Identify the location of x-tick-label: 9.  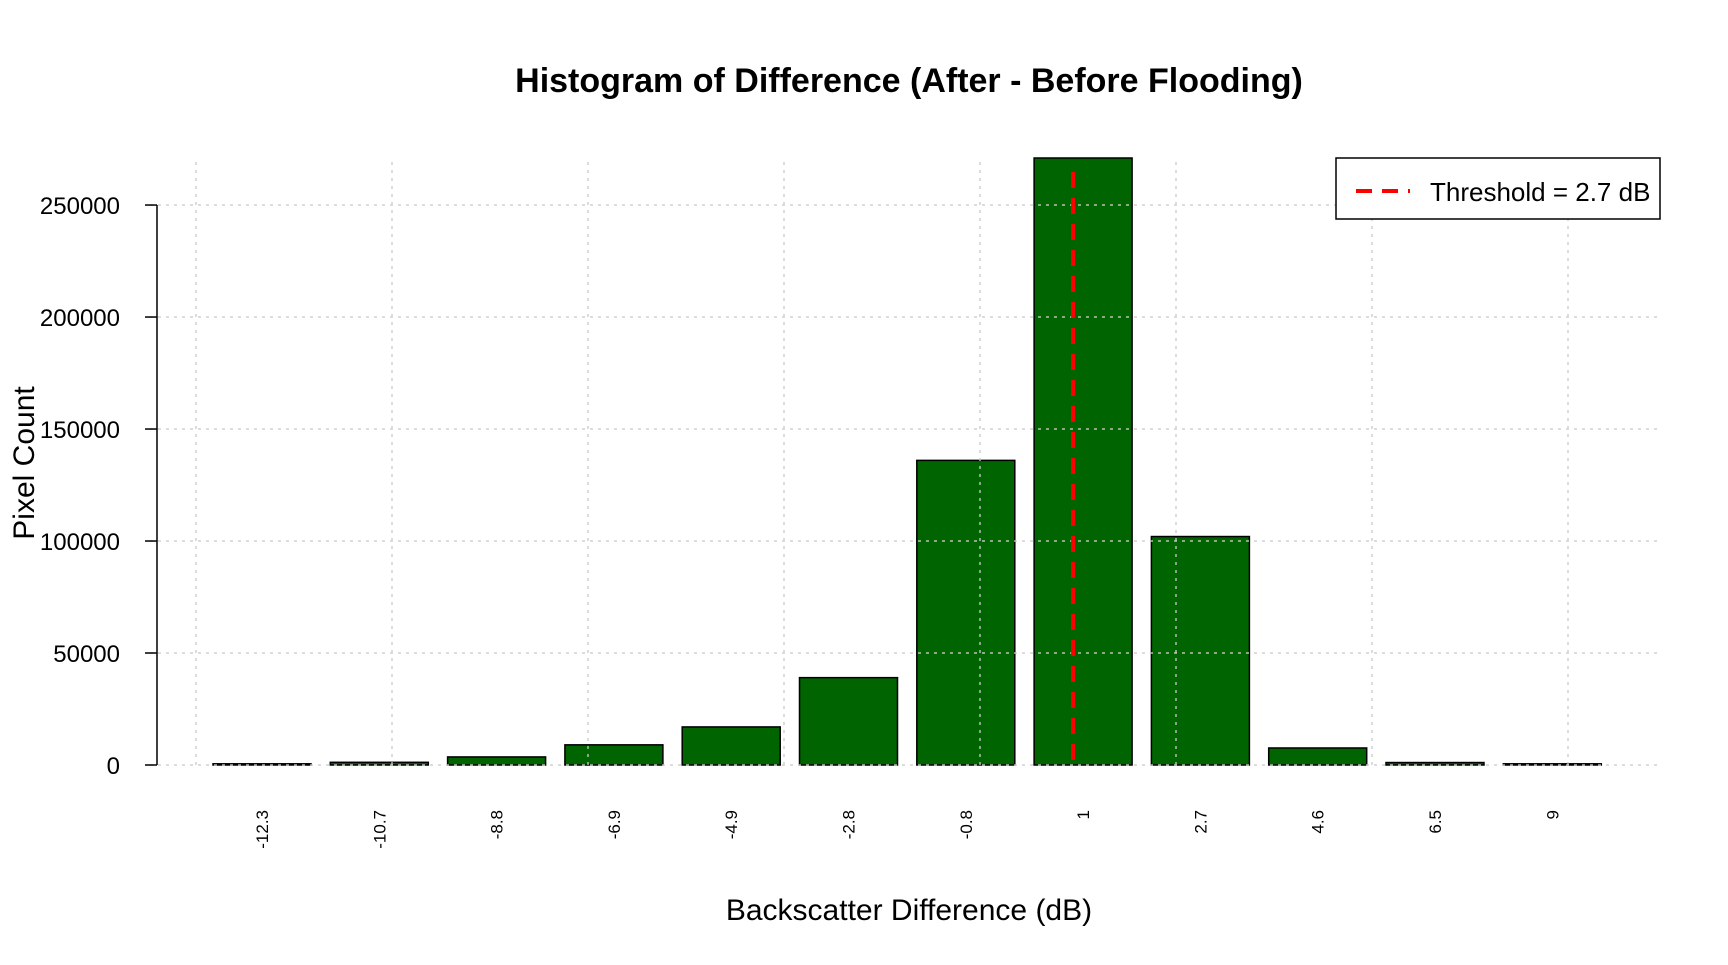
(1552, 814).